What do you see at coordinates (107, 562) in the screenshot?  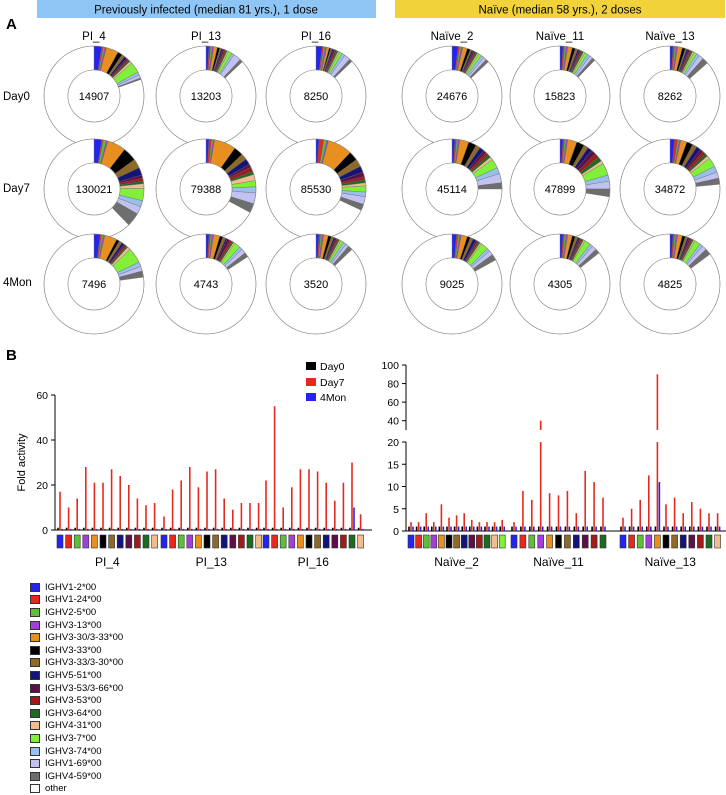 I see `x-category-label-pi-4: PI_4` at bounding box center [107, 562].